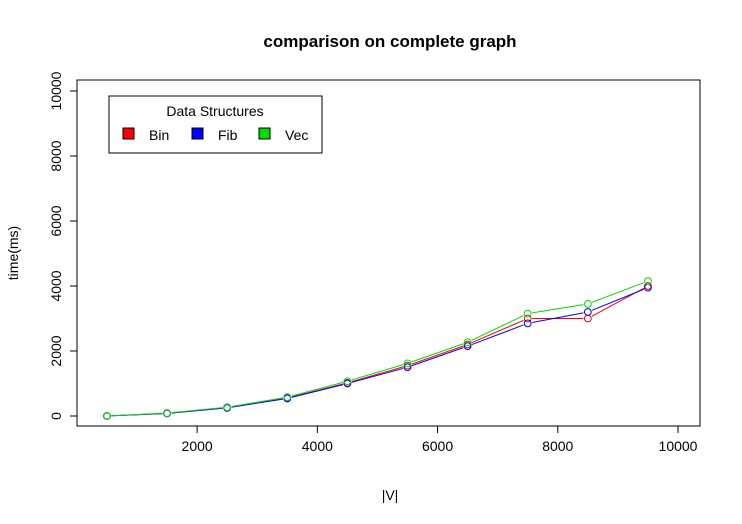 The height and width of the screenshot is (524, 742). What do you see at coordinates (437, 446) in the screenshot?
I see `x-tick-label: 6000` at bounding box center [437, 446].